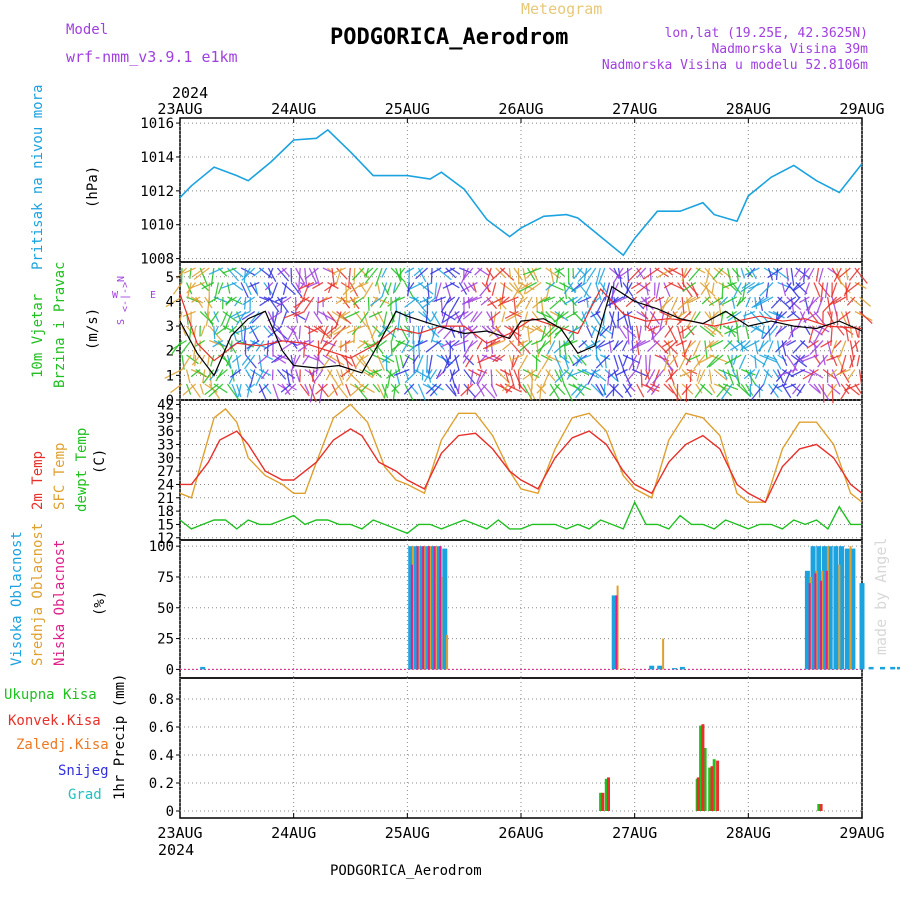 The height and width of the screenshot is (904, 900). Describe the element at coordinates (789, 49) in the screenshot. I see `elevation-text: Nadmorska Visina 39m` at that location.